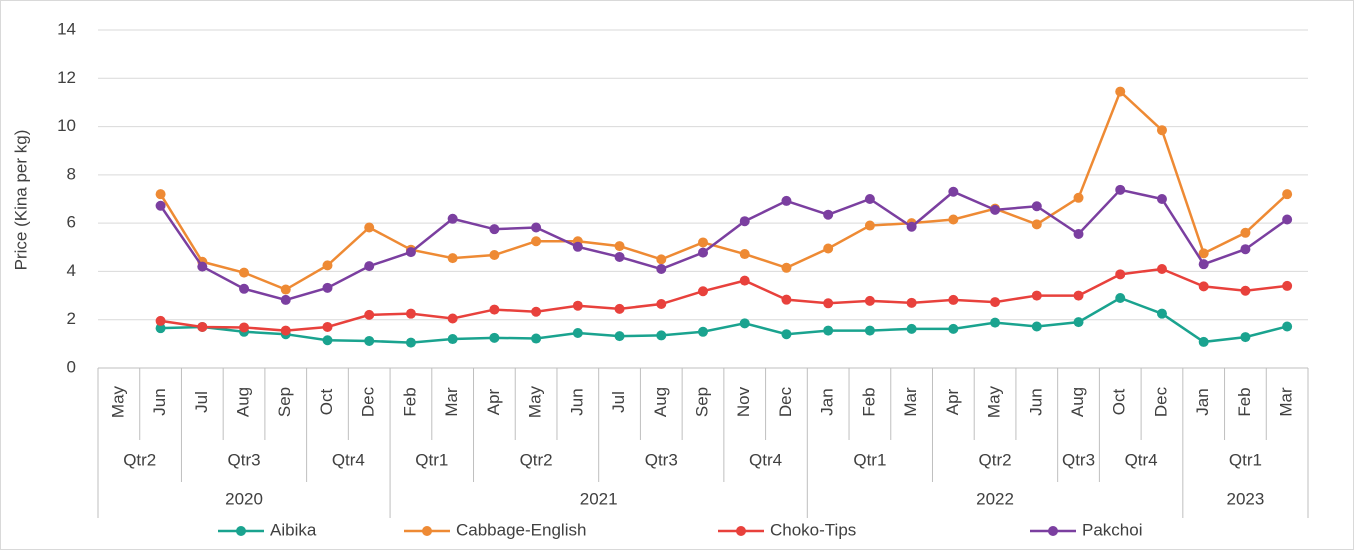  What do you see at coordinates (117, 401) in the screenshot?
I see `month-label: May` at bounding box center [117, 401].